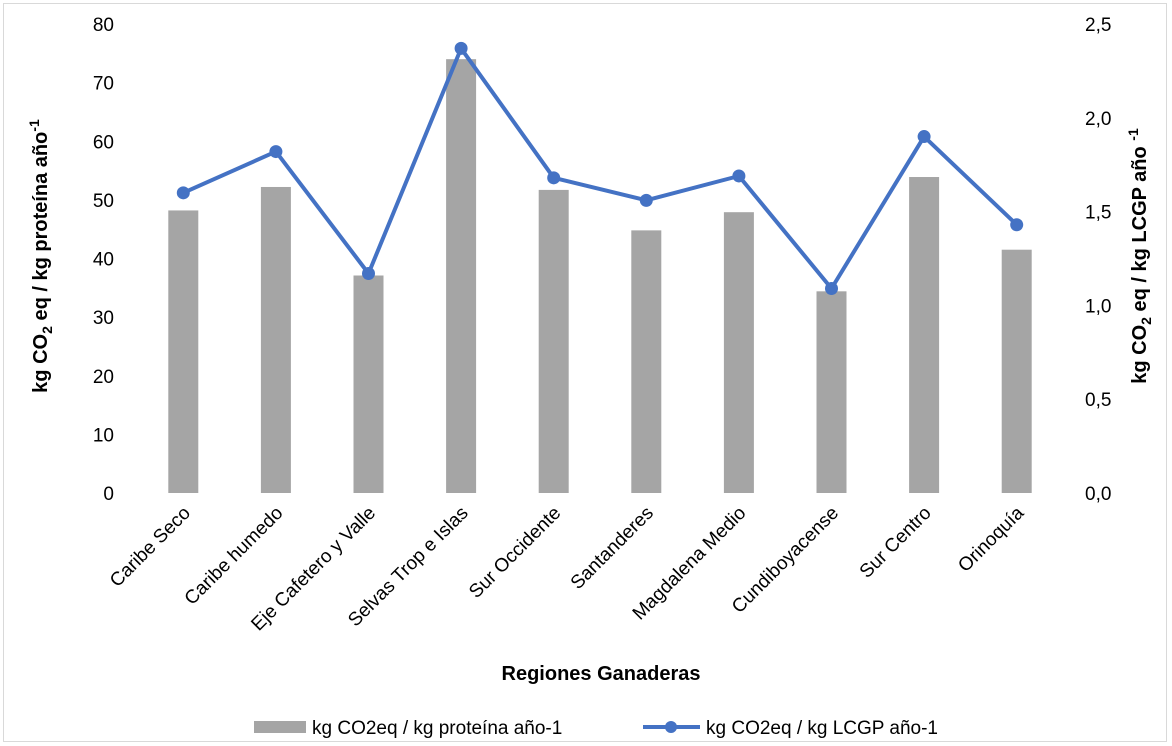  I want to click on right-tick-label: 2,0, so click(1098, 119).